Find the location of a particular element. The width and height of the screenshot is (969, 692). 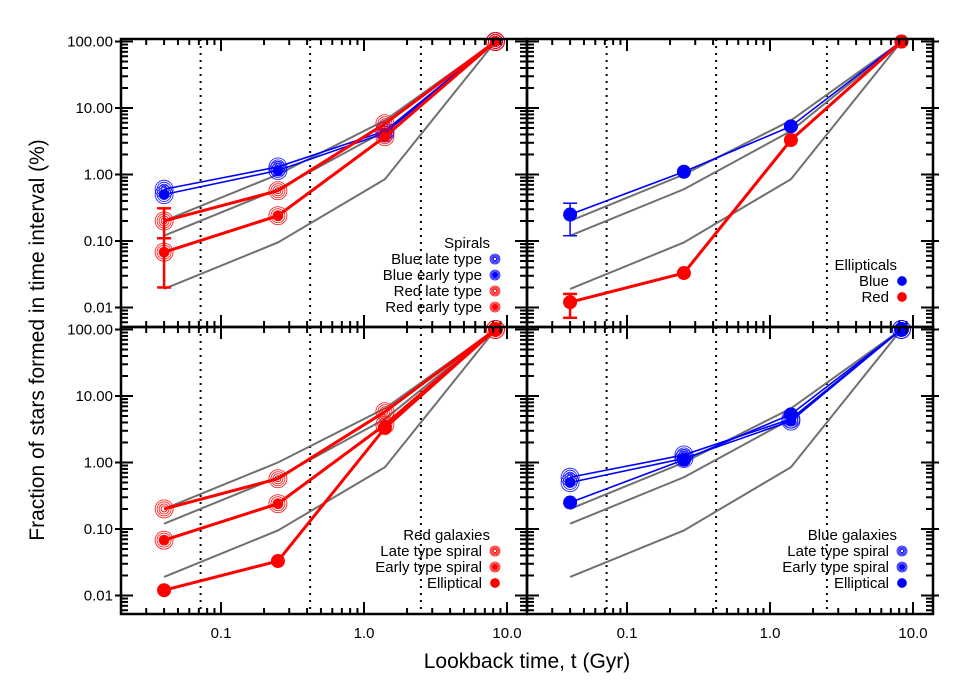

legend-item-label: Blue is located at coordinates (874, 281).